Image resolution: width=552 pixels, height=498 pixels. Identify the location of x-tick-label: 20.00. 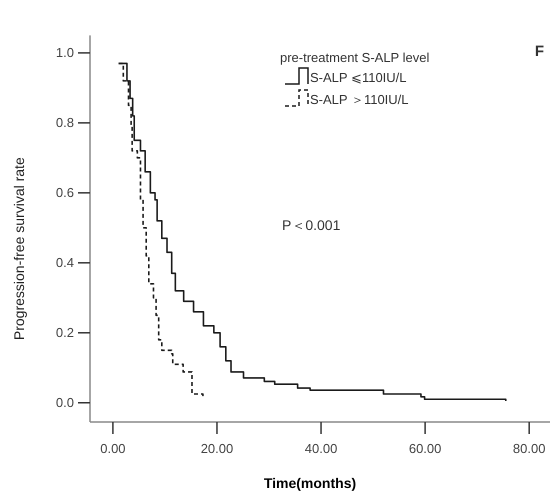
(217, 448).